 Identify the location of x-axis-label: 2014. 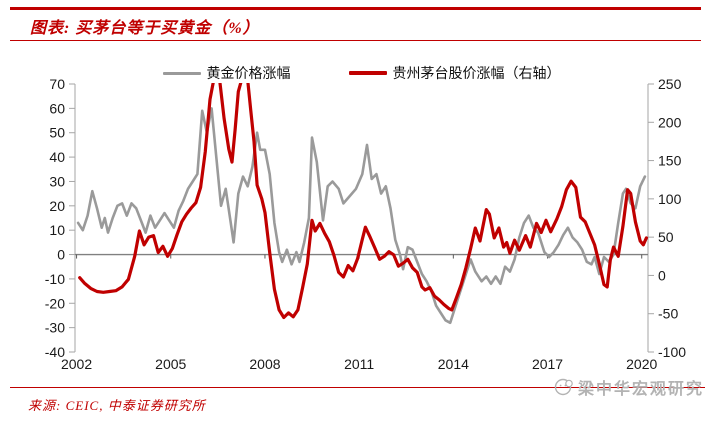
(453, 364).